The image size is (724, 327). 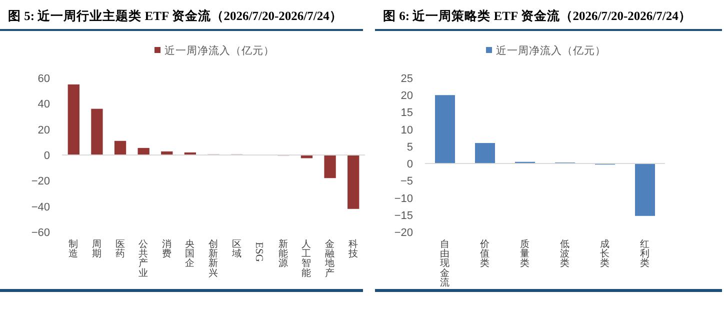 What do you see at coordinates (406, 182) in the screenshot?
I see `y-tick-label: −5` at bounding box center [406, 182].